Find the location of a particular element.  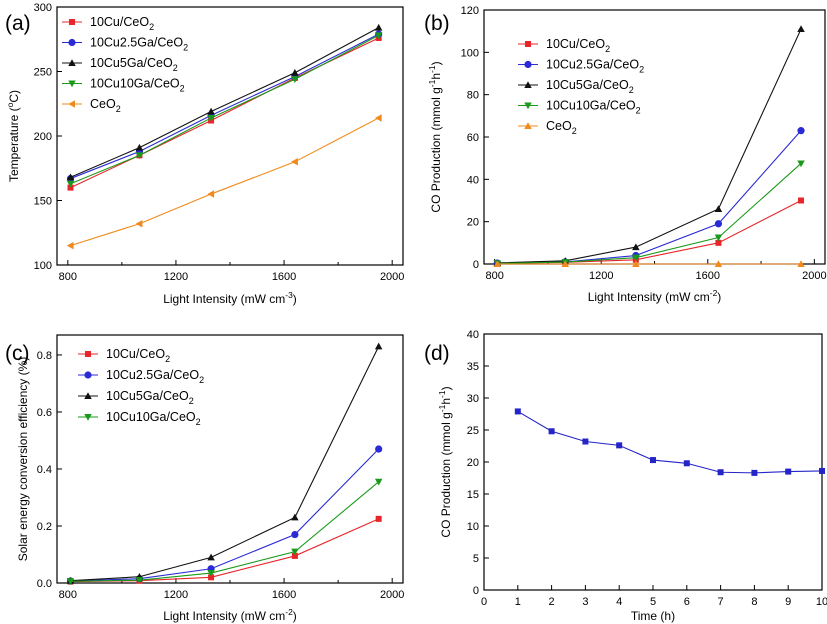

x-tick-label: 7 is located at coordinates (721, 602).